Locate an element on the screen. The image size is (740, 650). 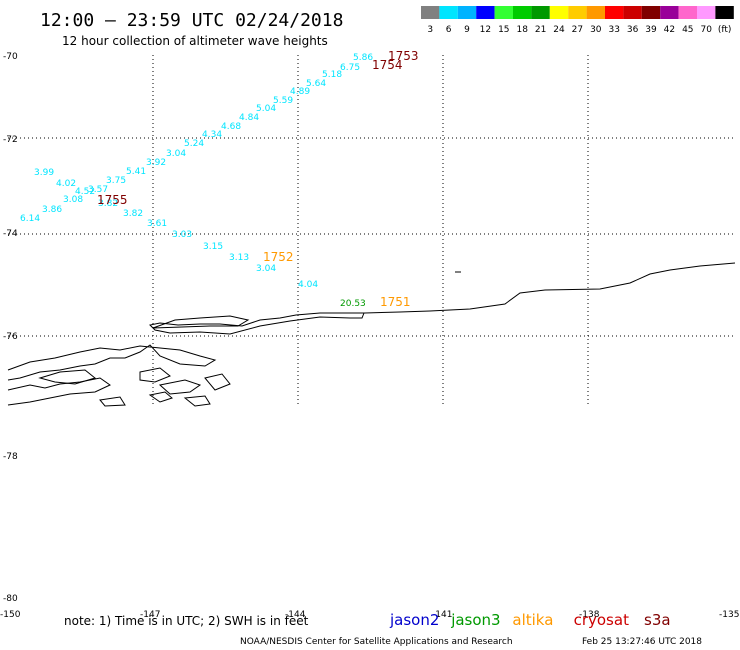
footer-timestamp: Feb 25 13:27:46 UTC 2018 is located at coordinates (642, 642).